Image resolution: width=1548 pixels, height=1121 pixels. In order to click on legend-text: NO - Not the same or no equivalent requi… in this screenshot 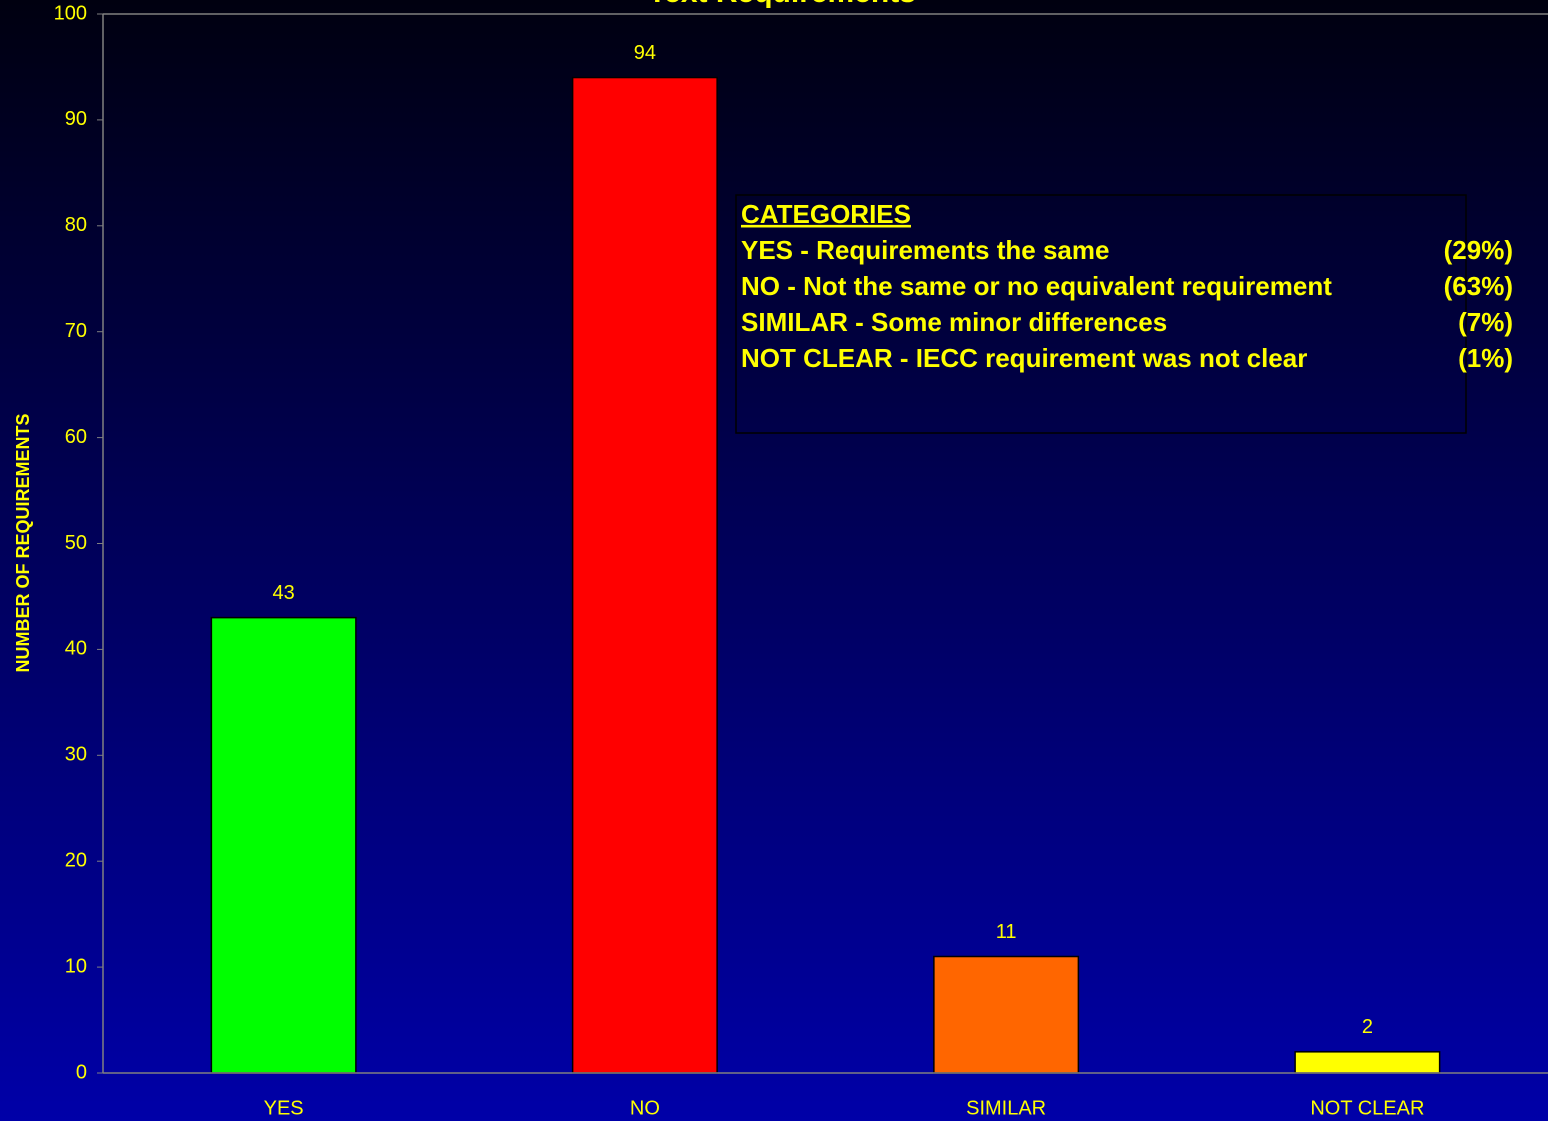, I will do `click(1036, 286)`.